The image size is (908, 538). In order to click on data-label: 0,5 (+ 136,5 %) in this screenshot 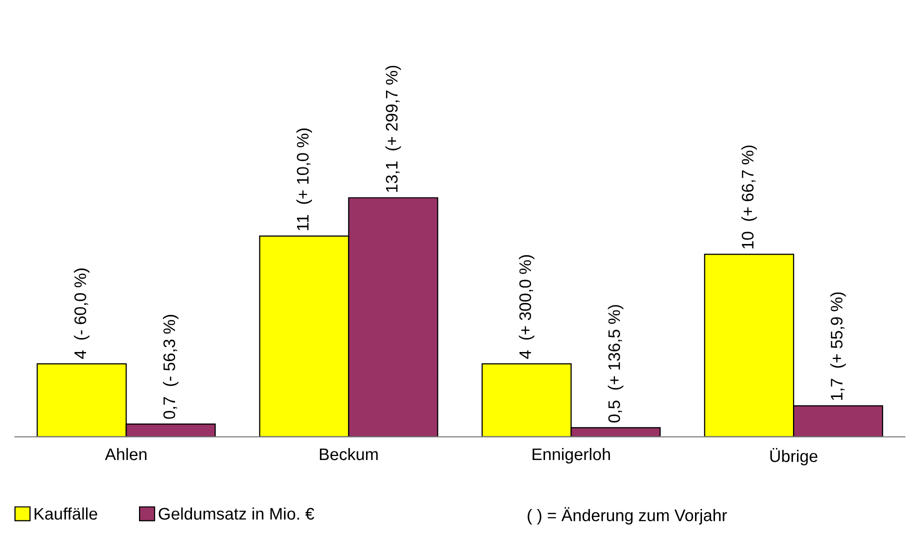, I will do `click(616, 363)`.